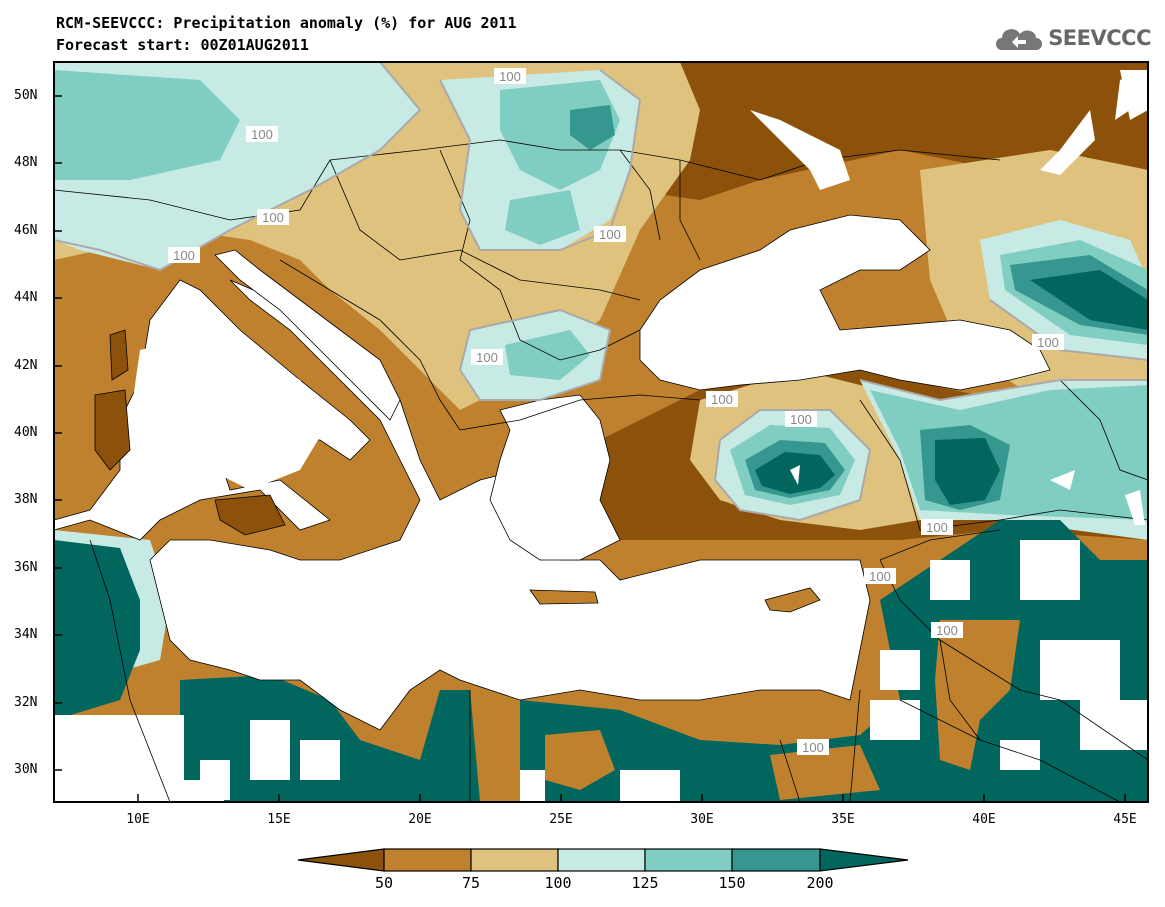 Image resolution: width=1165 pixels, height=907 pixels. What do you see at coordinates (26, 634) in the screenshot?
I see `lat-label: 34N` at bounding box center [26, 634].